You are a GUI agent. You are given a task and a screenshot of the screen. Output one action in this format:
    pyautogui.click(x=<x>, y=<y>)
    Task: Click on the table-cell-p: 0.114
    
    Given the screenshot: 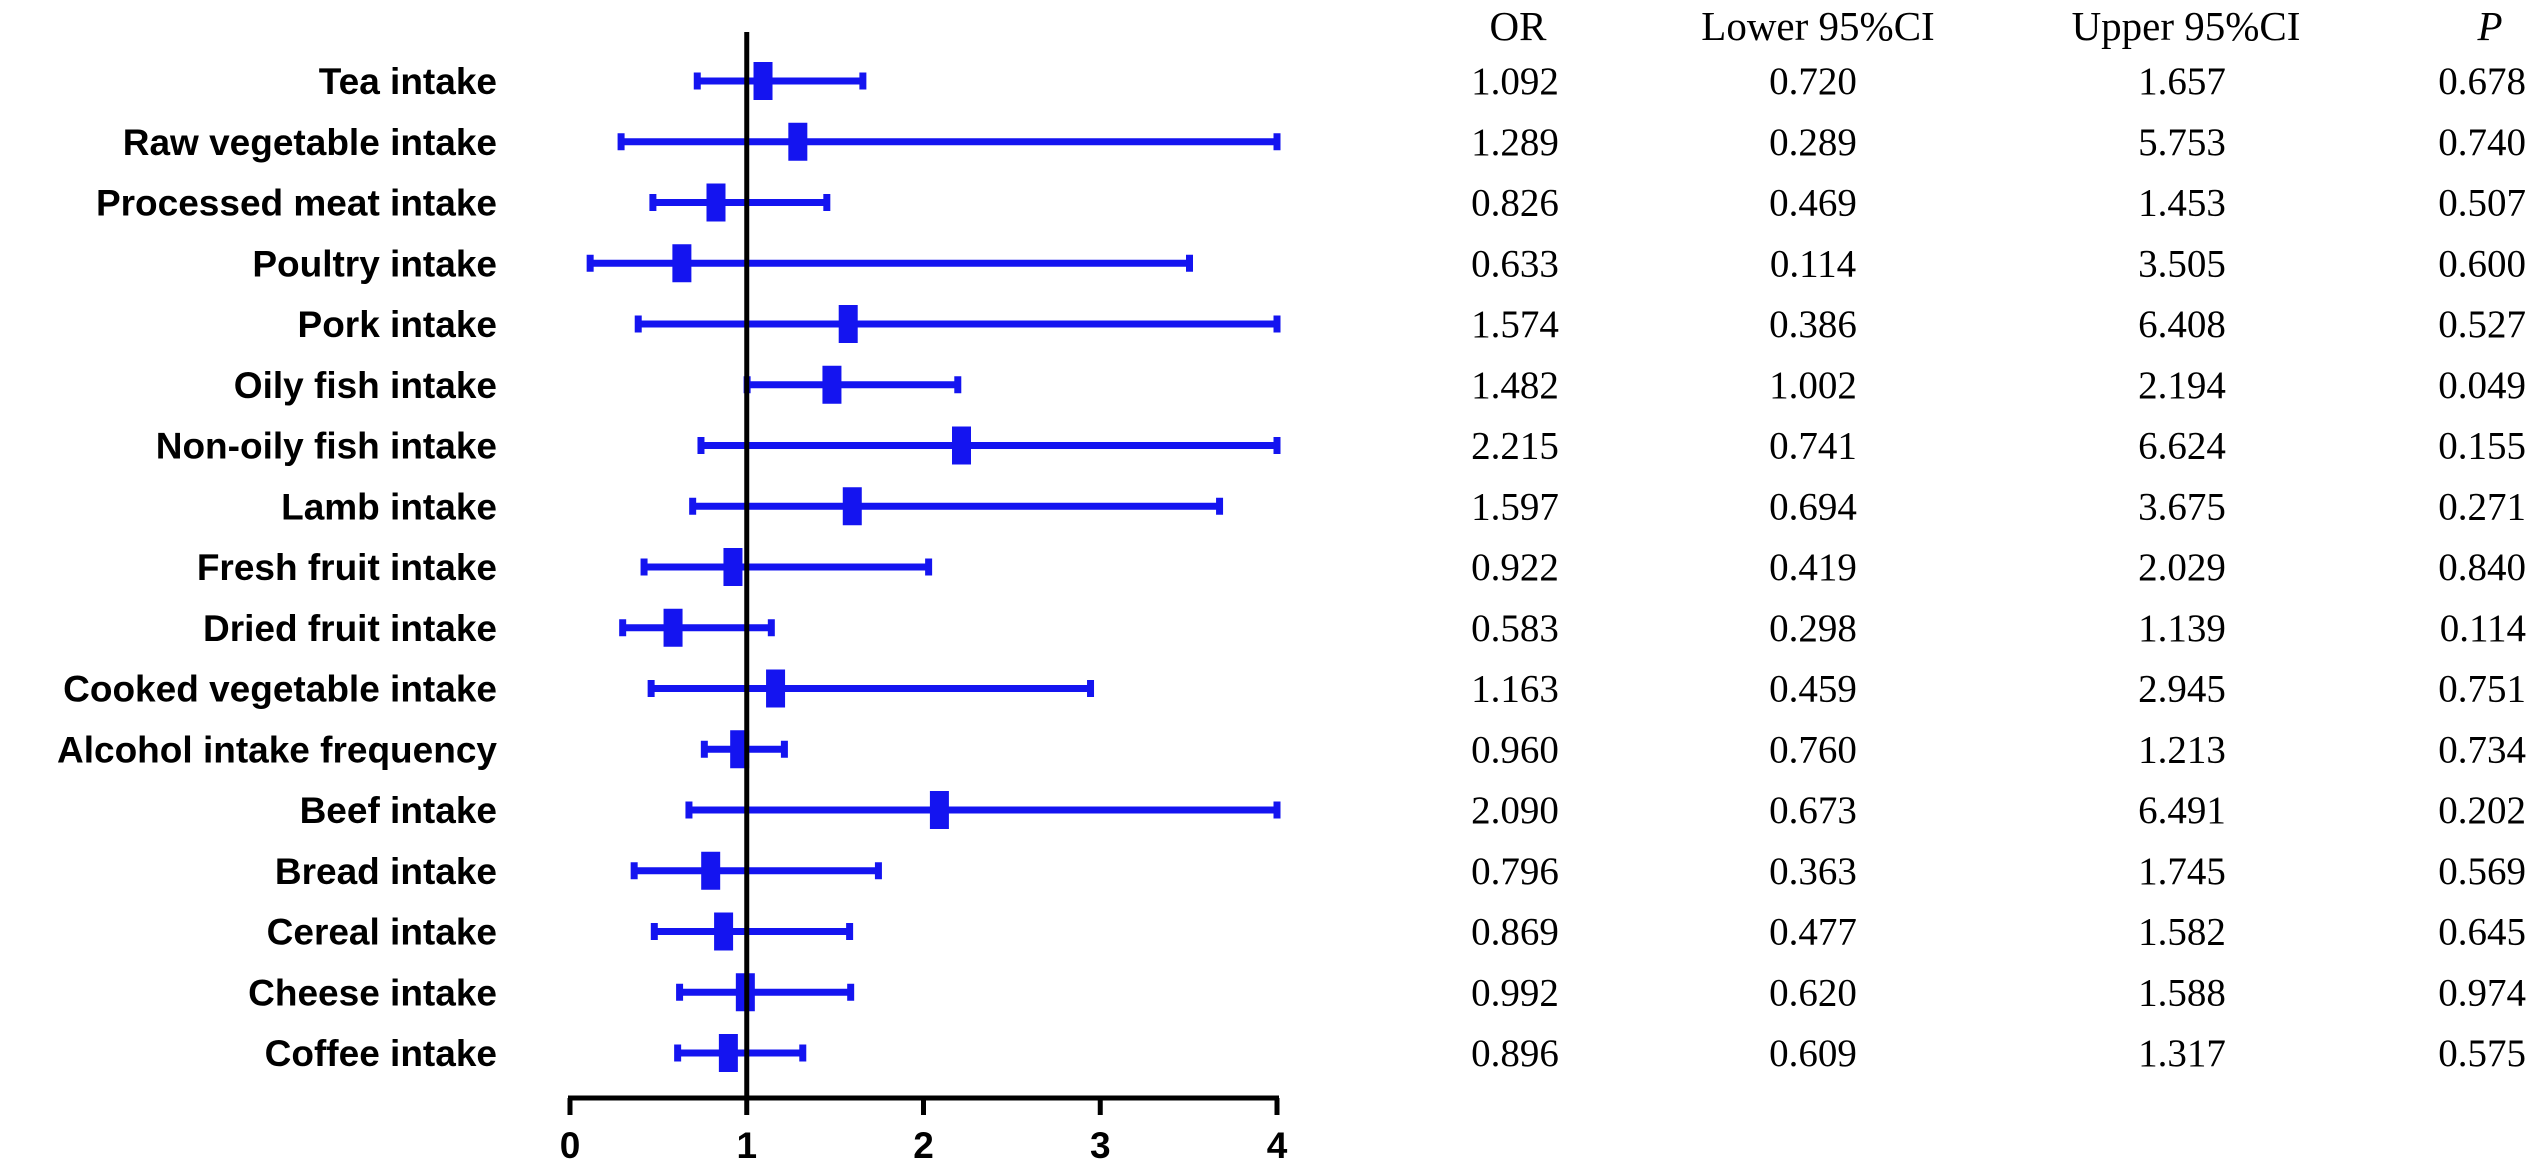 What is the action you would take?
    pyautogui.click(x=2483, y=628)
    